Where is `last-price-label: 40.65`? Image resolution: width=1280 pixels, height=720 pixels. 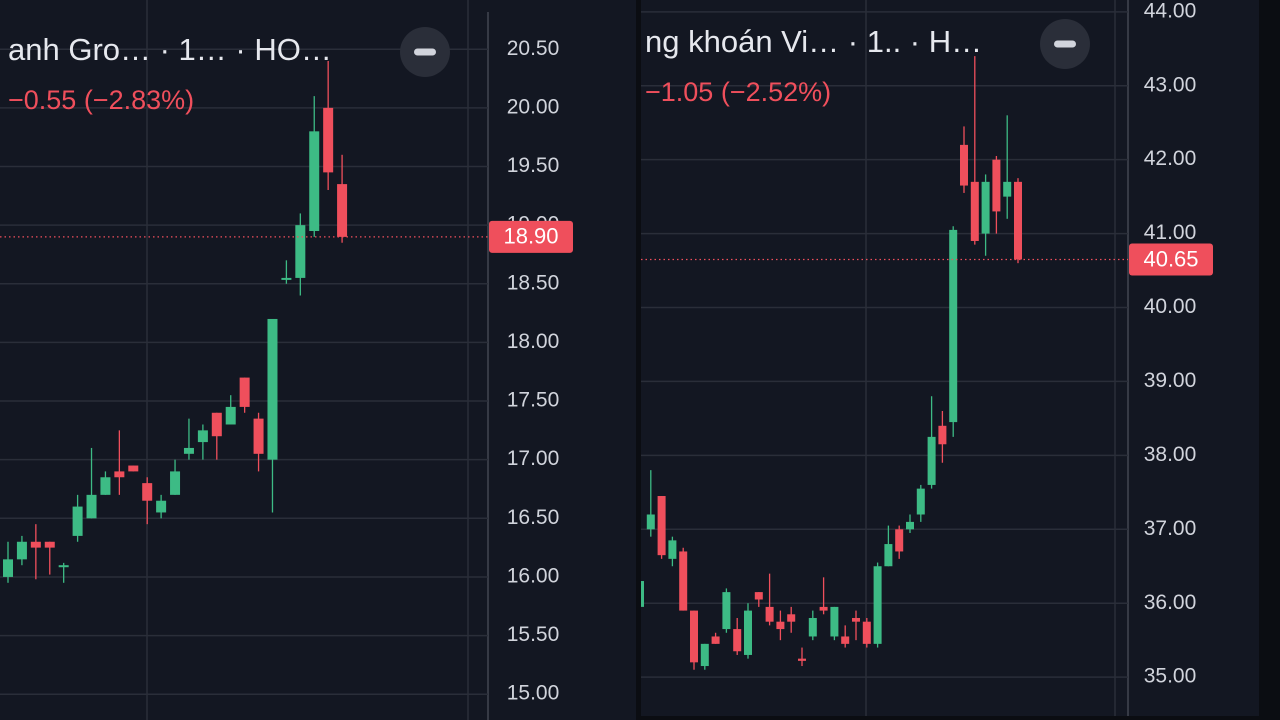 last-price-label: 40.65 is located at coordinates (1170, 258).